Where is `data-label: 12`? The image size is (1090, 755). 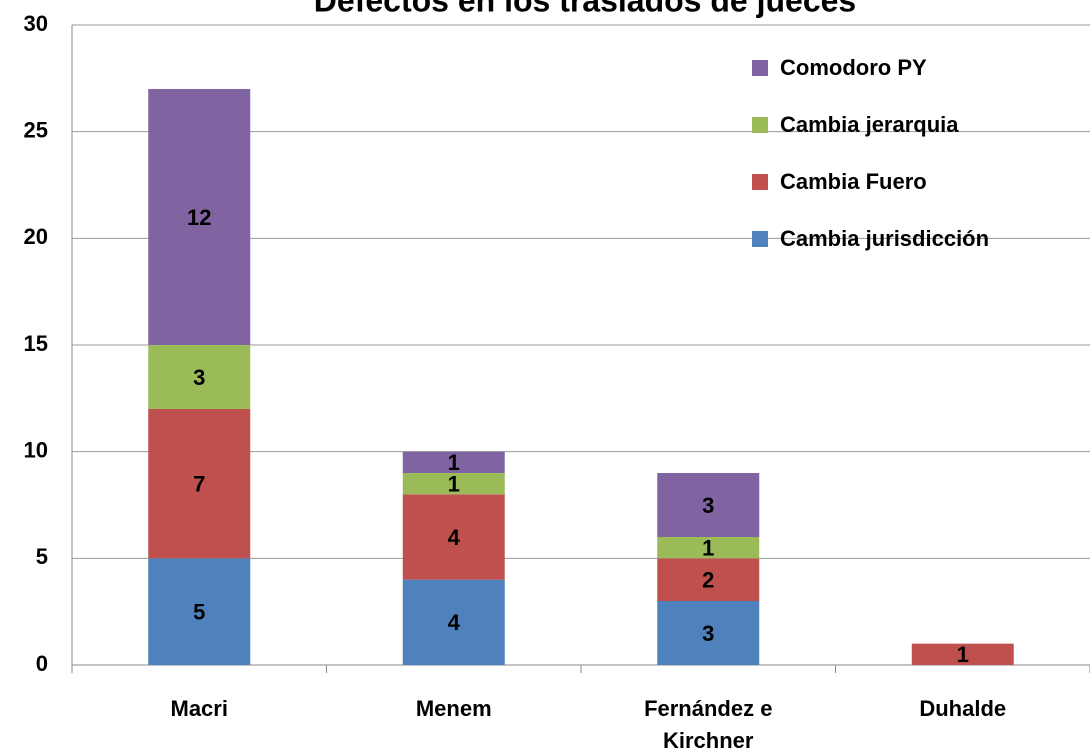
data-label: 12 is located at coordinates (199, 217).